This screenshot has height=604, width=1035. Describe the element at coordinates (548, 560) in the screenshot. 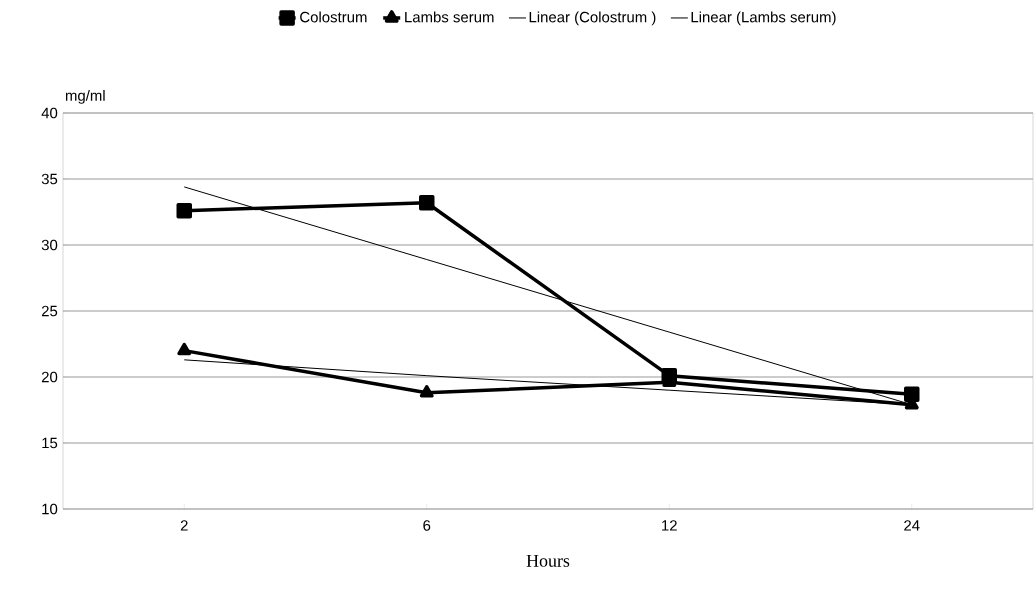

I see `x-axis-title: Hours` at that location.